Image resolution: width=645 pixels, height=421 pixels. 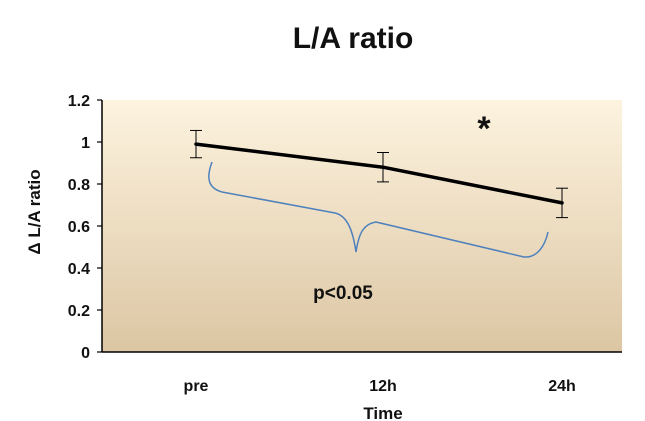 I want to click on x-tick-label: 12h, so click(x=383, y=386).